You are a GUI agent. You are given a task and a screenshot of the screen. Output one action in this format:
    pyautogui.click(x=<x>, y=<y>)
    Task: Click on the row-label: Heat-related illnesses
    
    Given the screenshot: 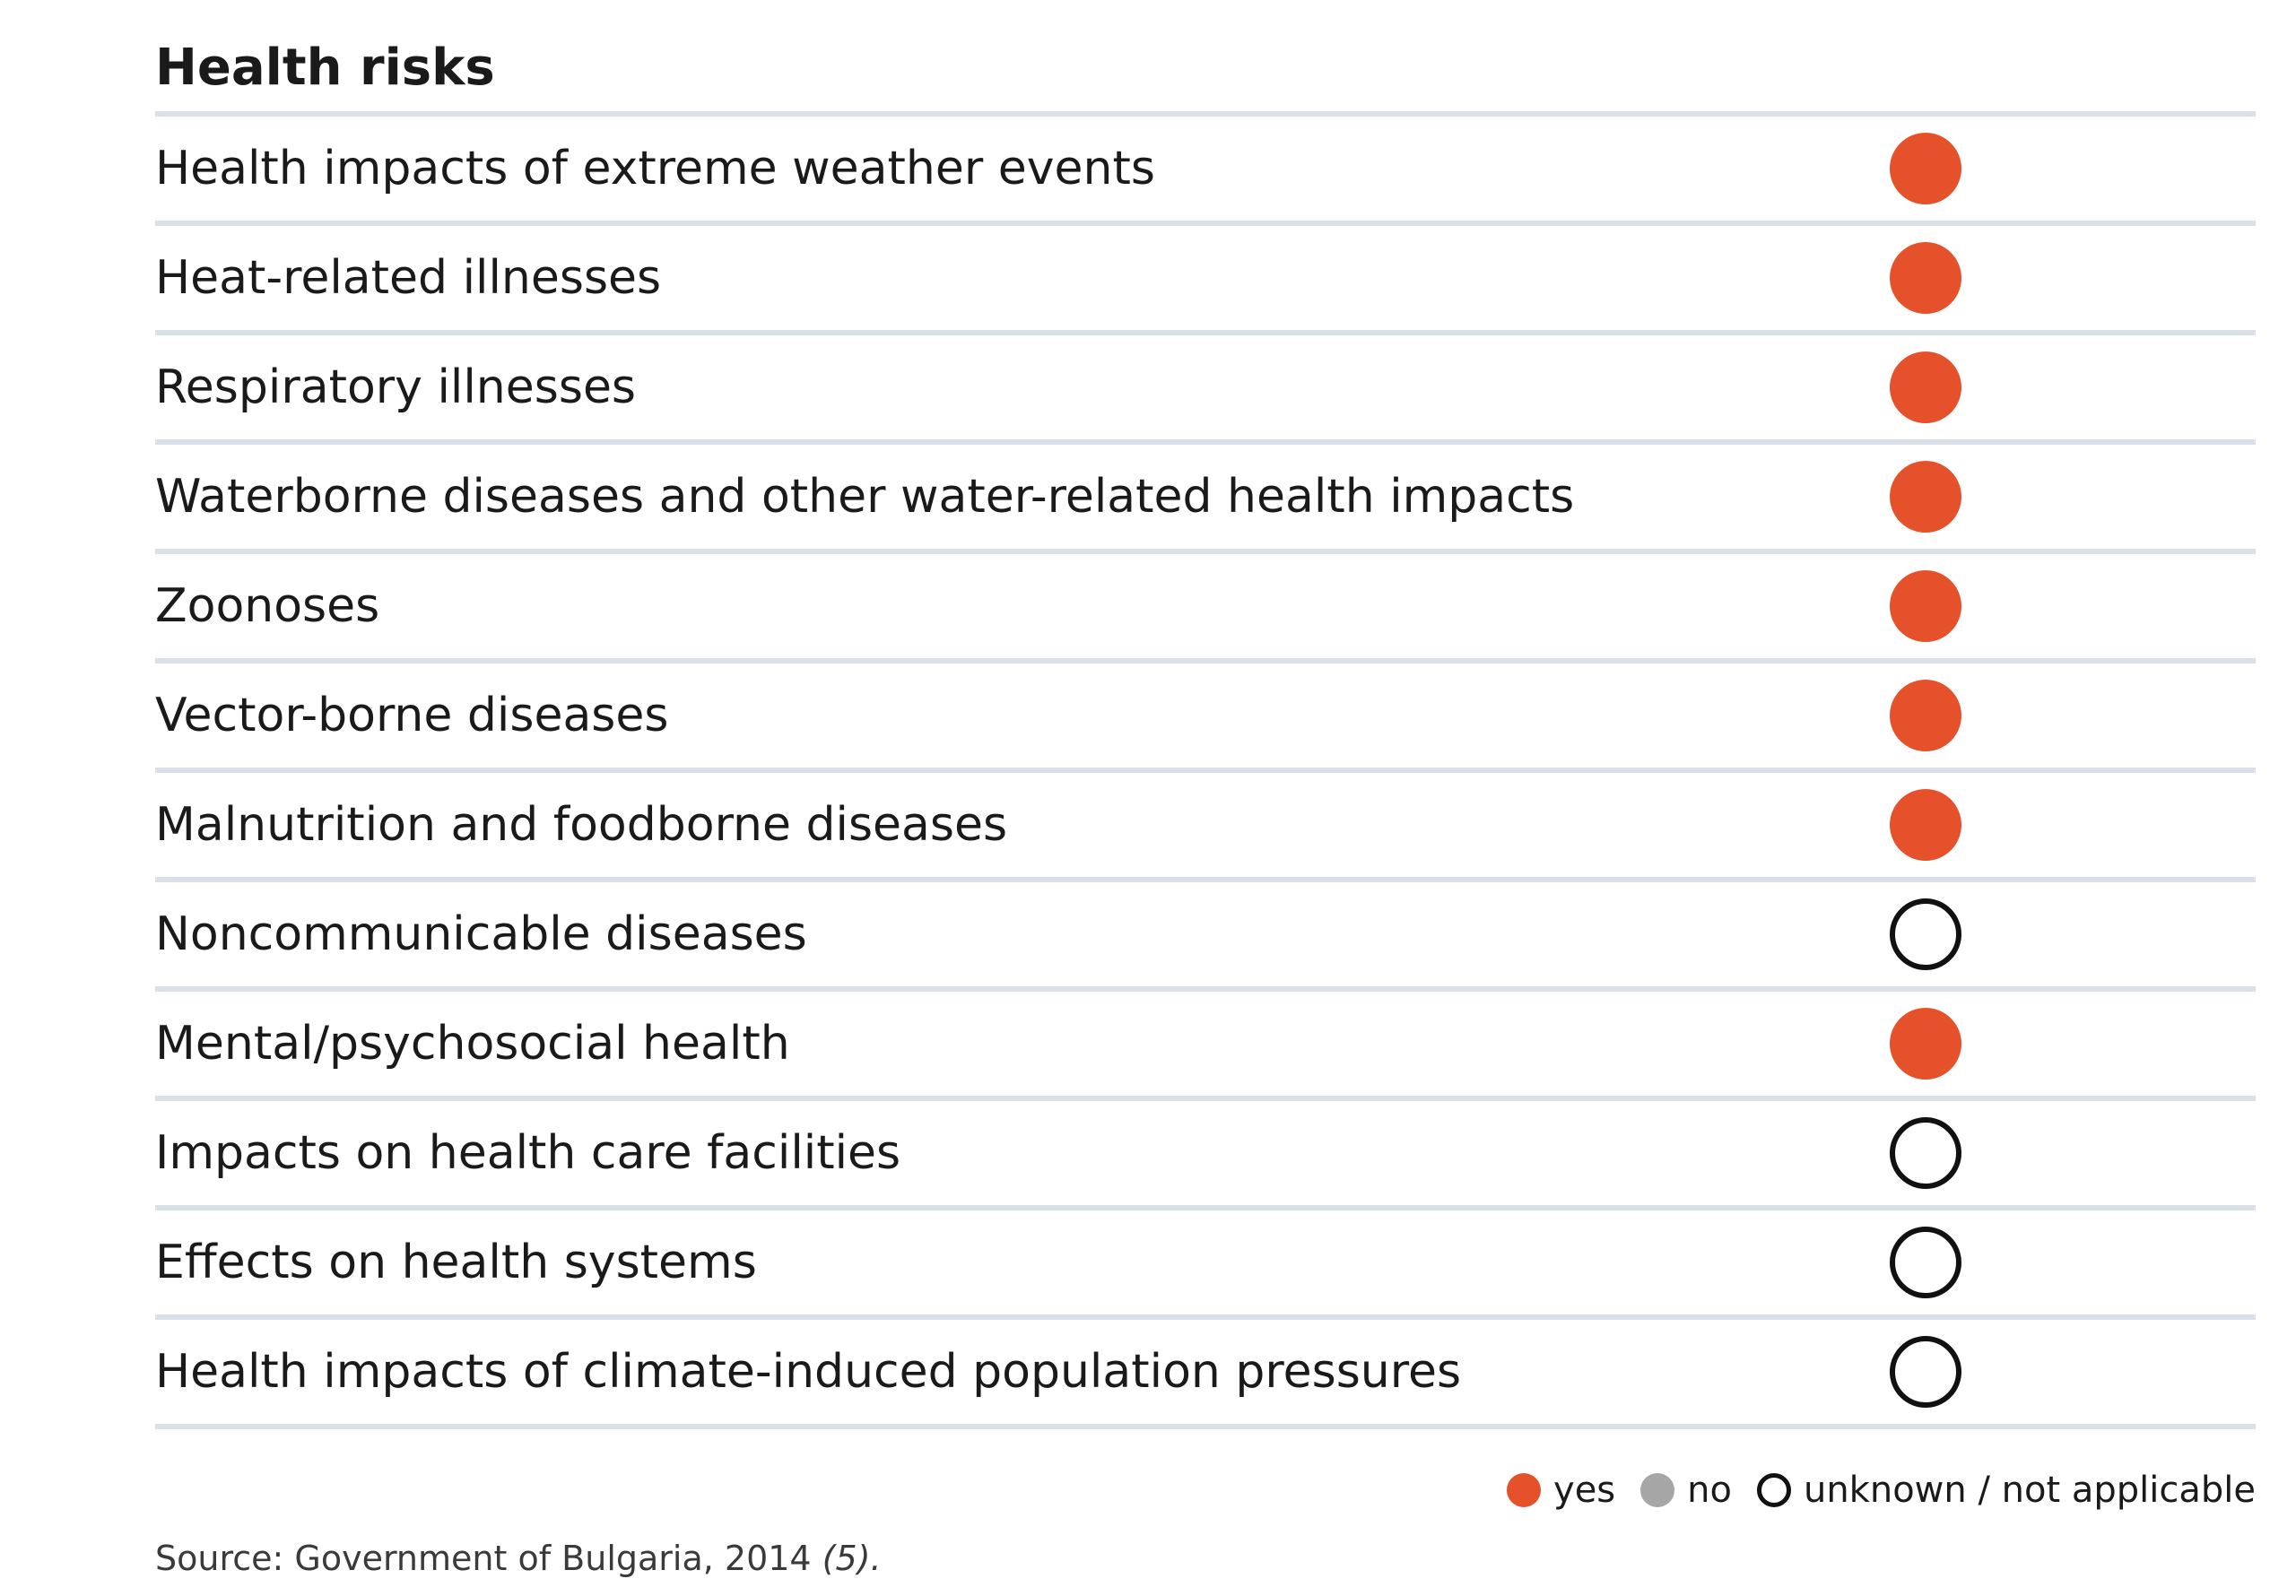 What is the action you would take?
    pyautogui.click(x=408, y=278)
    